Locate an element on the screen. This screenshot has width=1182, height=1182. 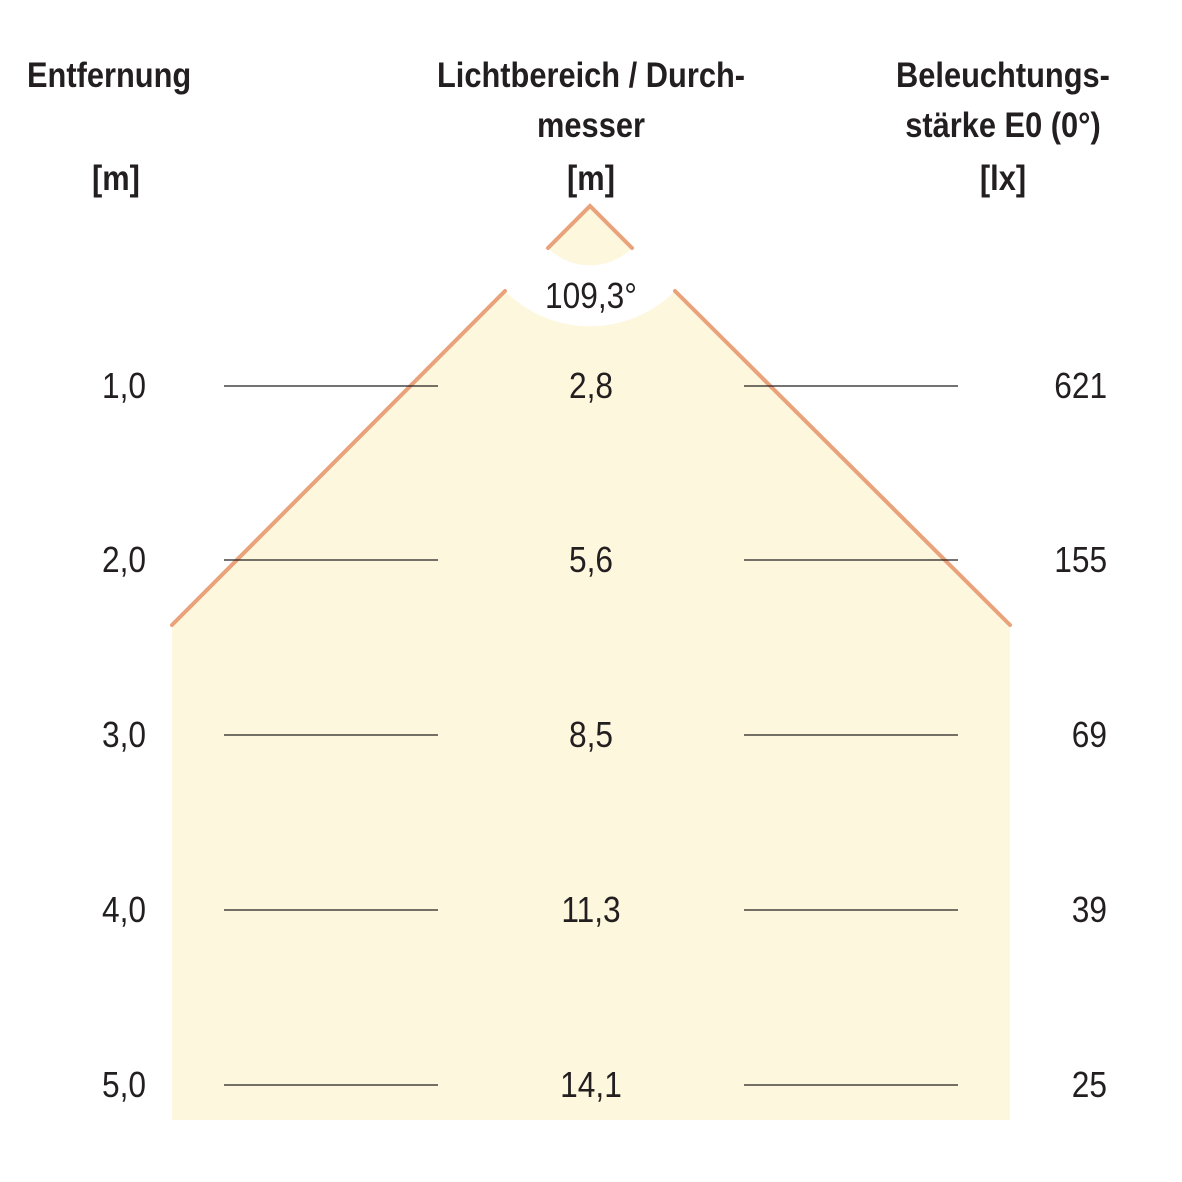
header-distance-title: Entfernung is located at coordinates (109, 75).